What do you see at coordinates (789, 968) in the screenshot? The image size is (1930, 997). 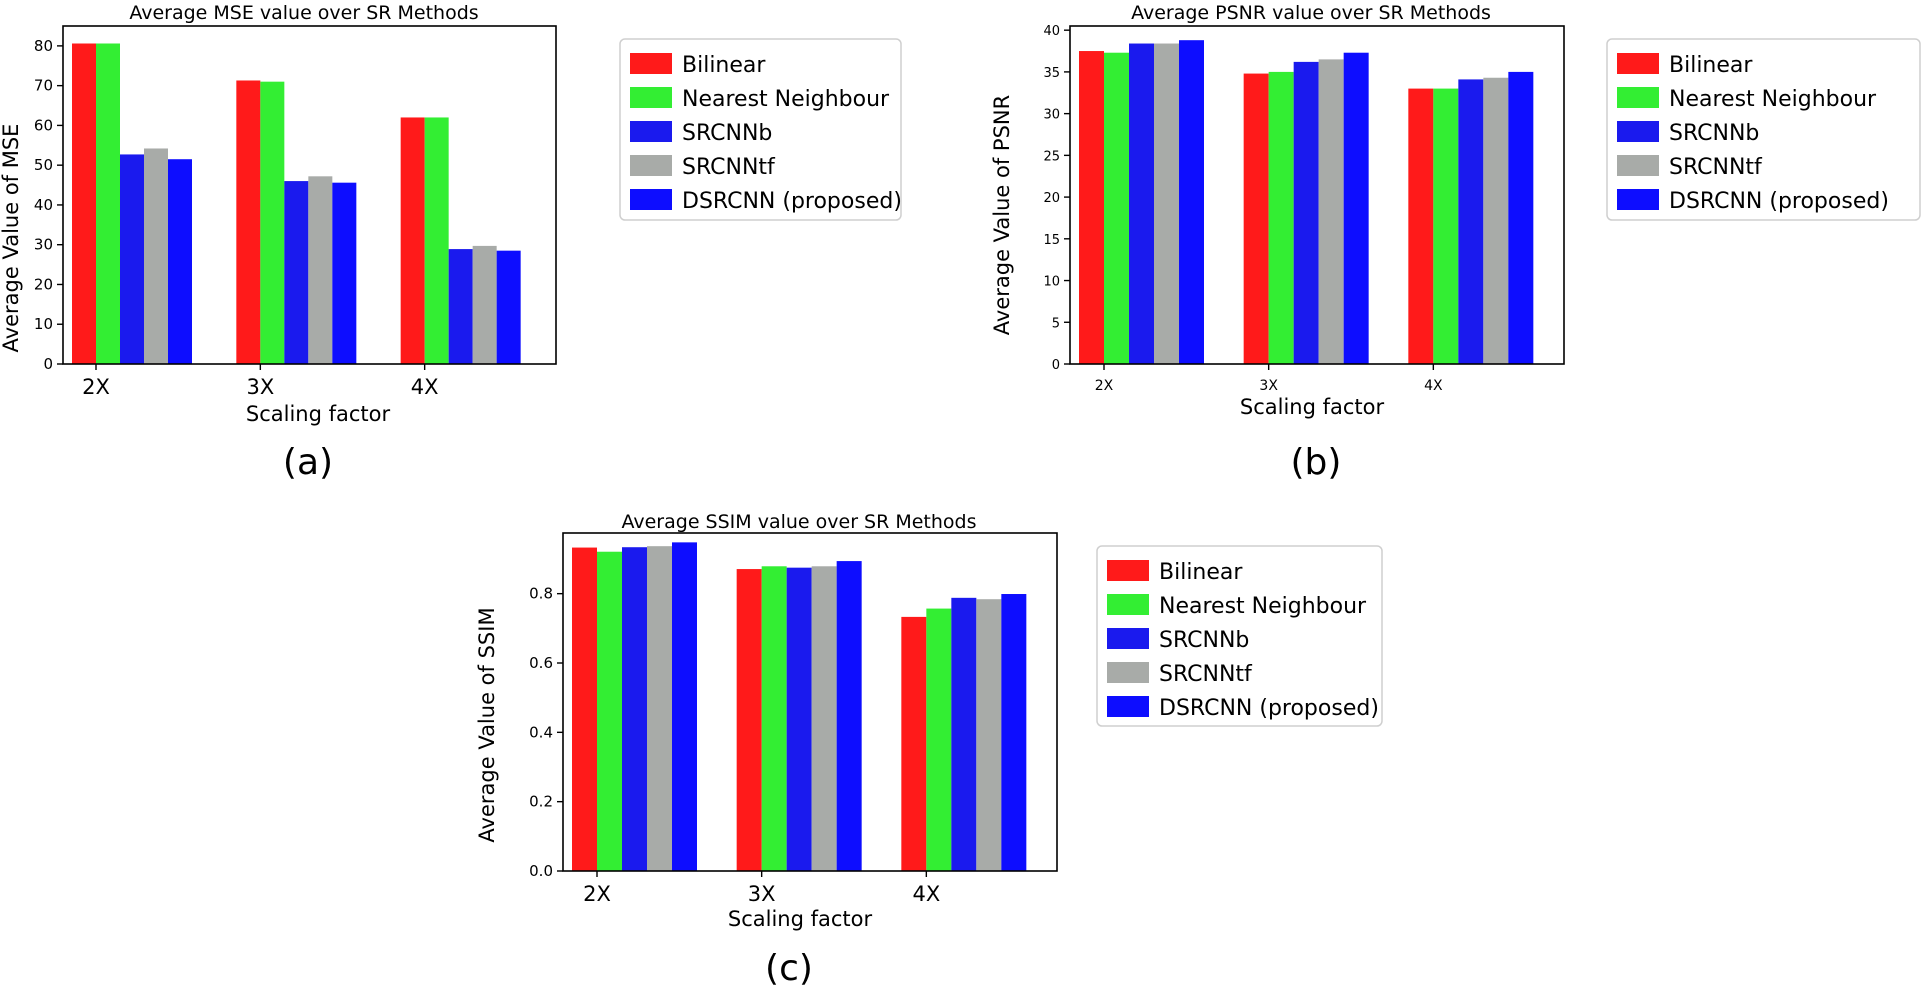 I see `panel-label-c: (c)` at bounding box center [789, 968].